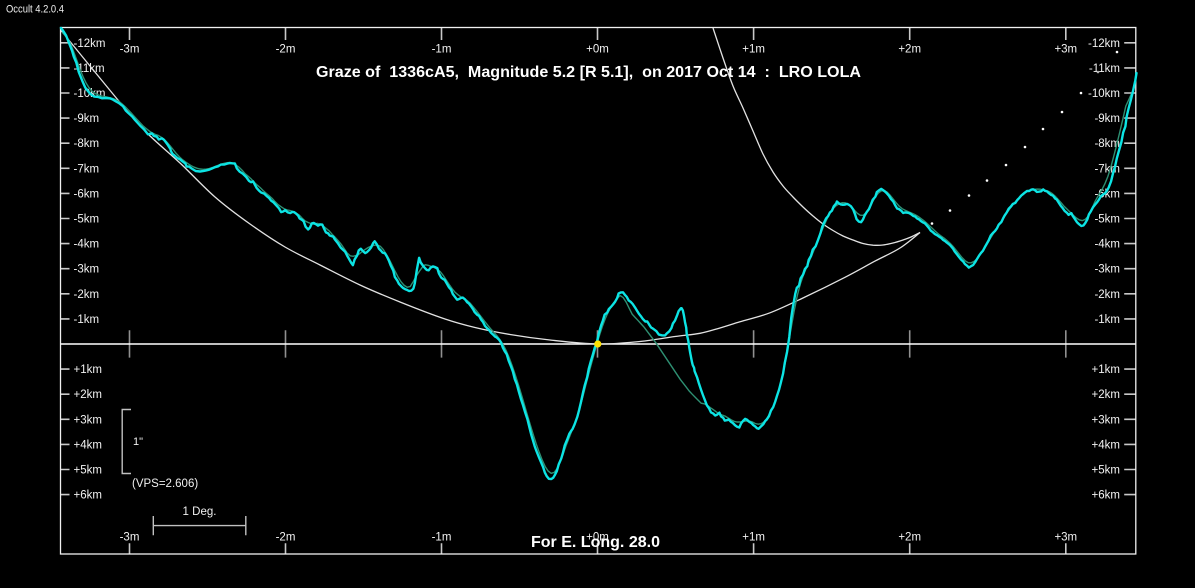 This screenshot has width=1195, height=588. Describe the element at coordinates (200, 512) in the screenshot. I see `svg-text: 1 Deg.` at that location.